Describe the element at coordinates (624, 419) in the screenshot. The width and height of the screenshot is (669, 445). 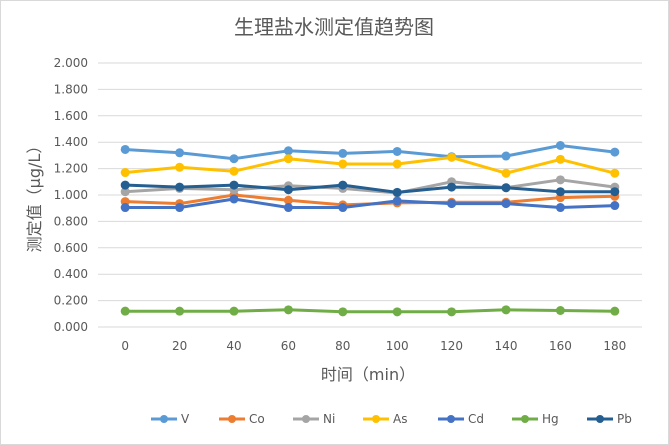
I see `legend-label: Pb` at that location.